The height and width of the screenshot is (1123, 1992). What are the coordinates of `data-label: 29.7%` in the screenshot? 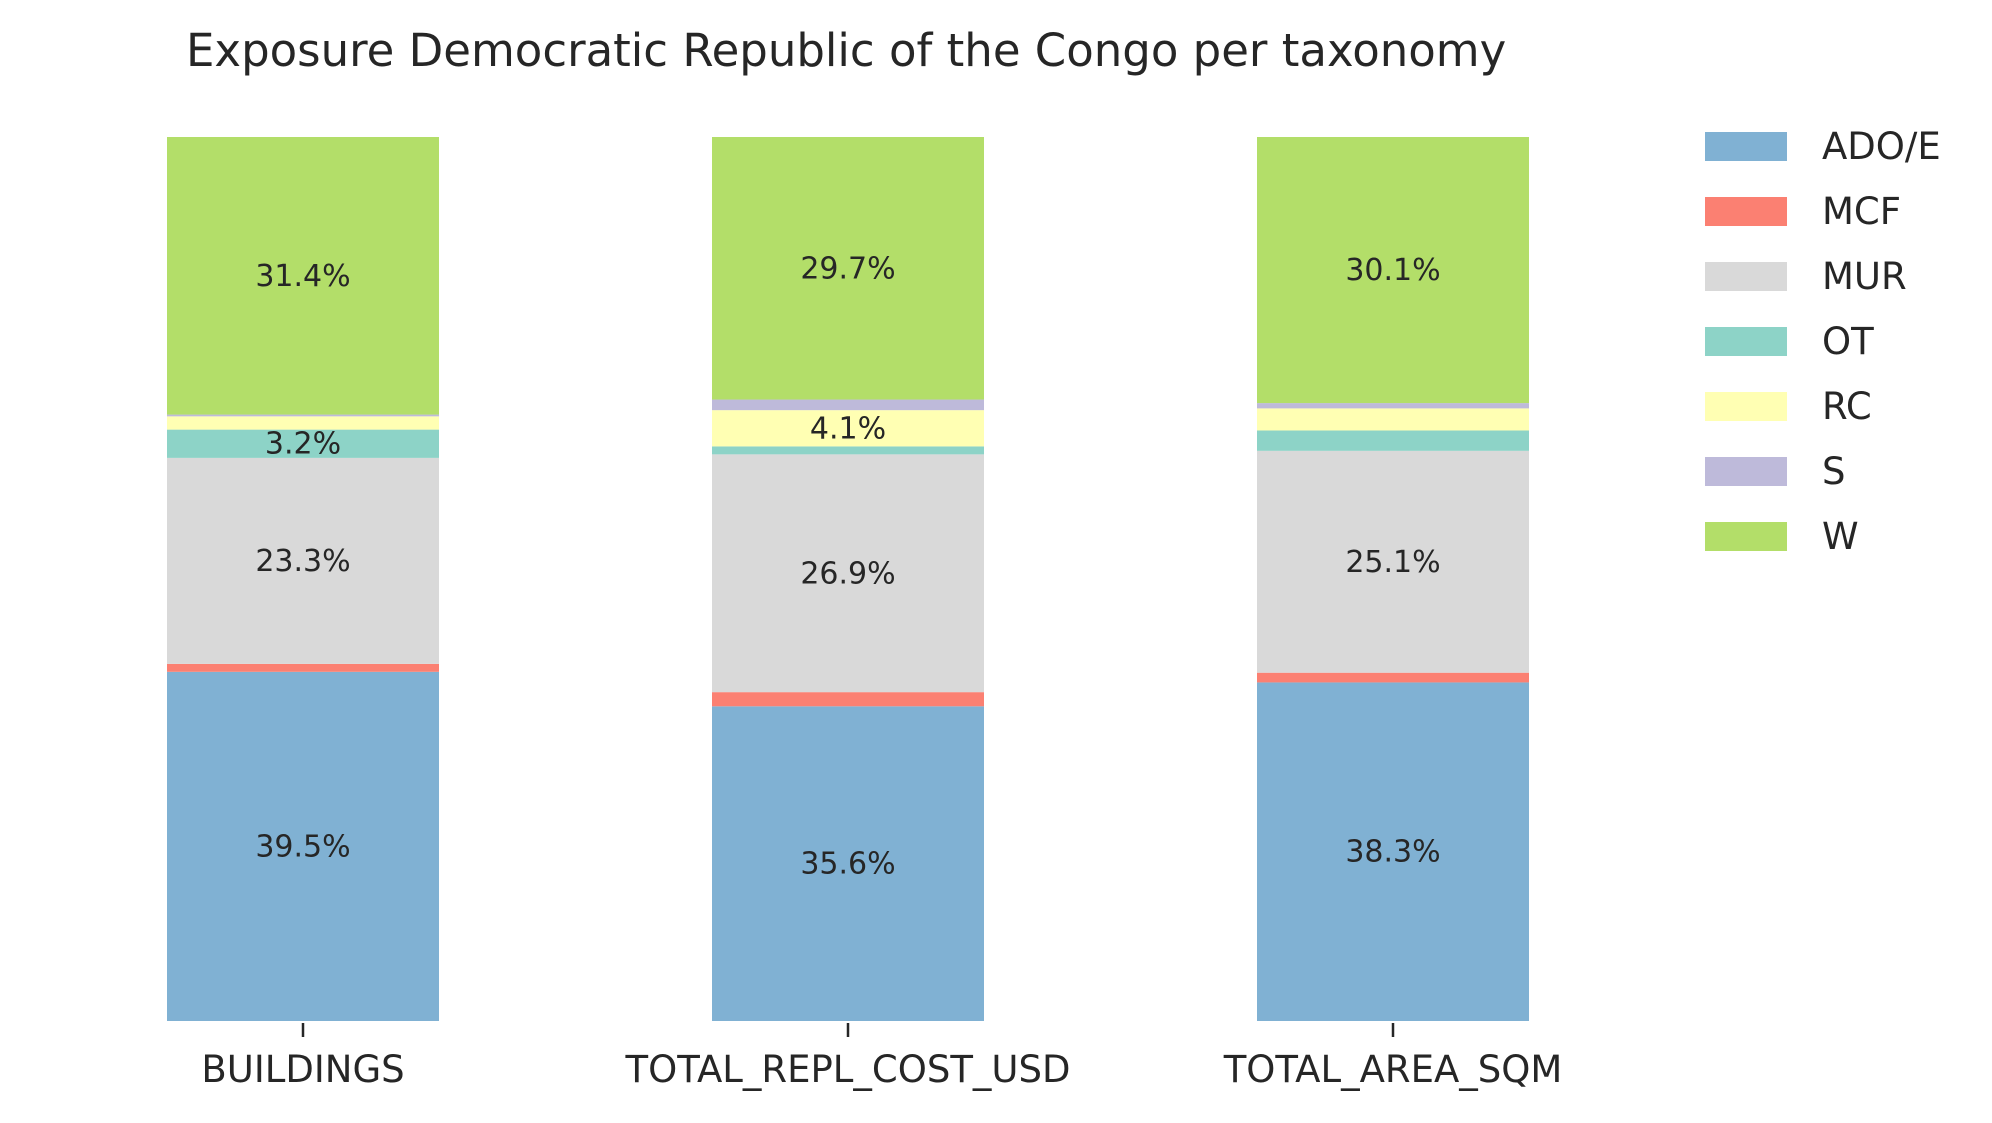 It's located at (847, 268).